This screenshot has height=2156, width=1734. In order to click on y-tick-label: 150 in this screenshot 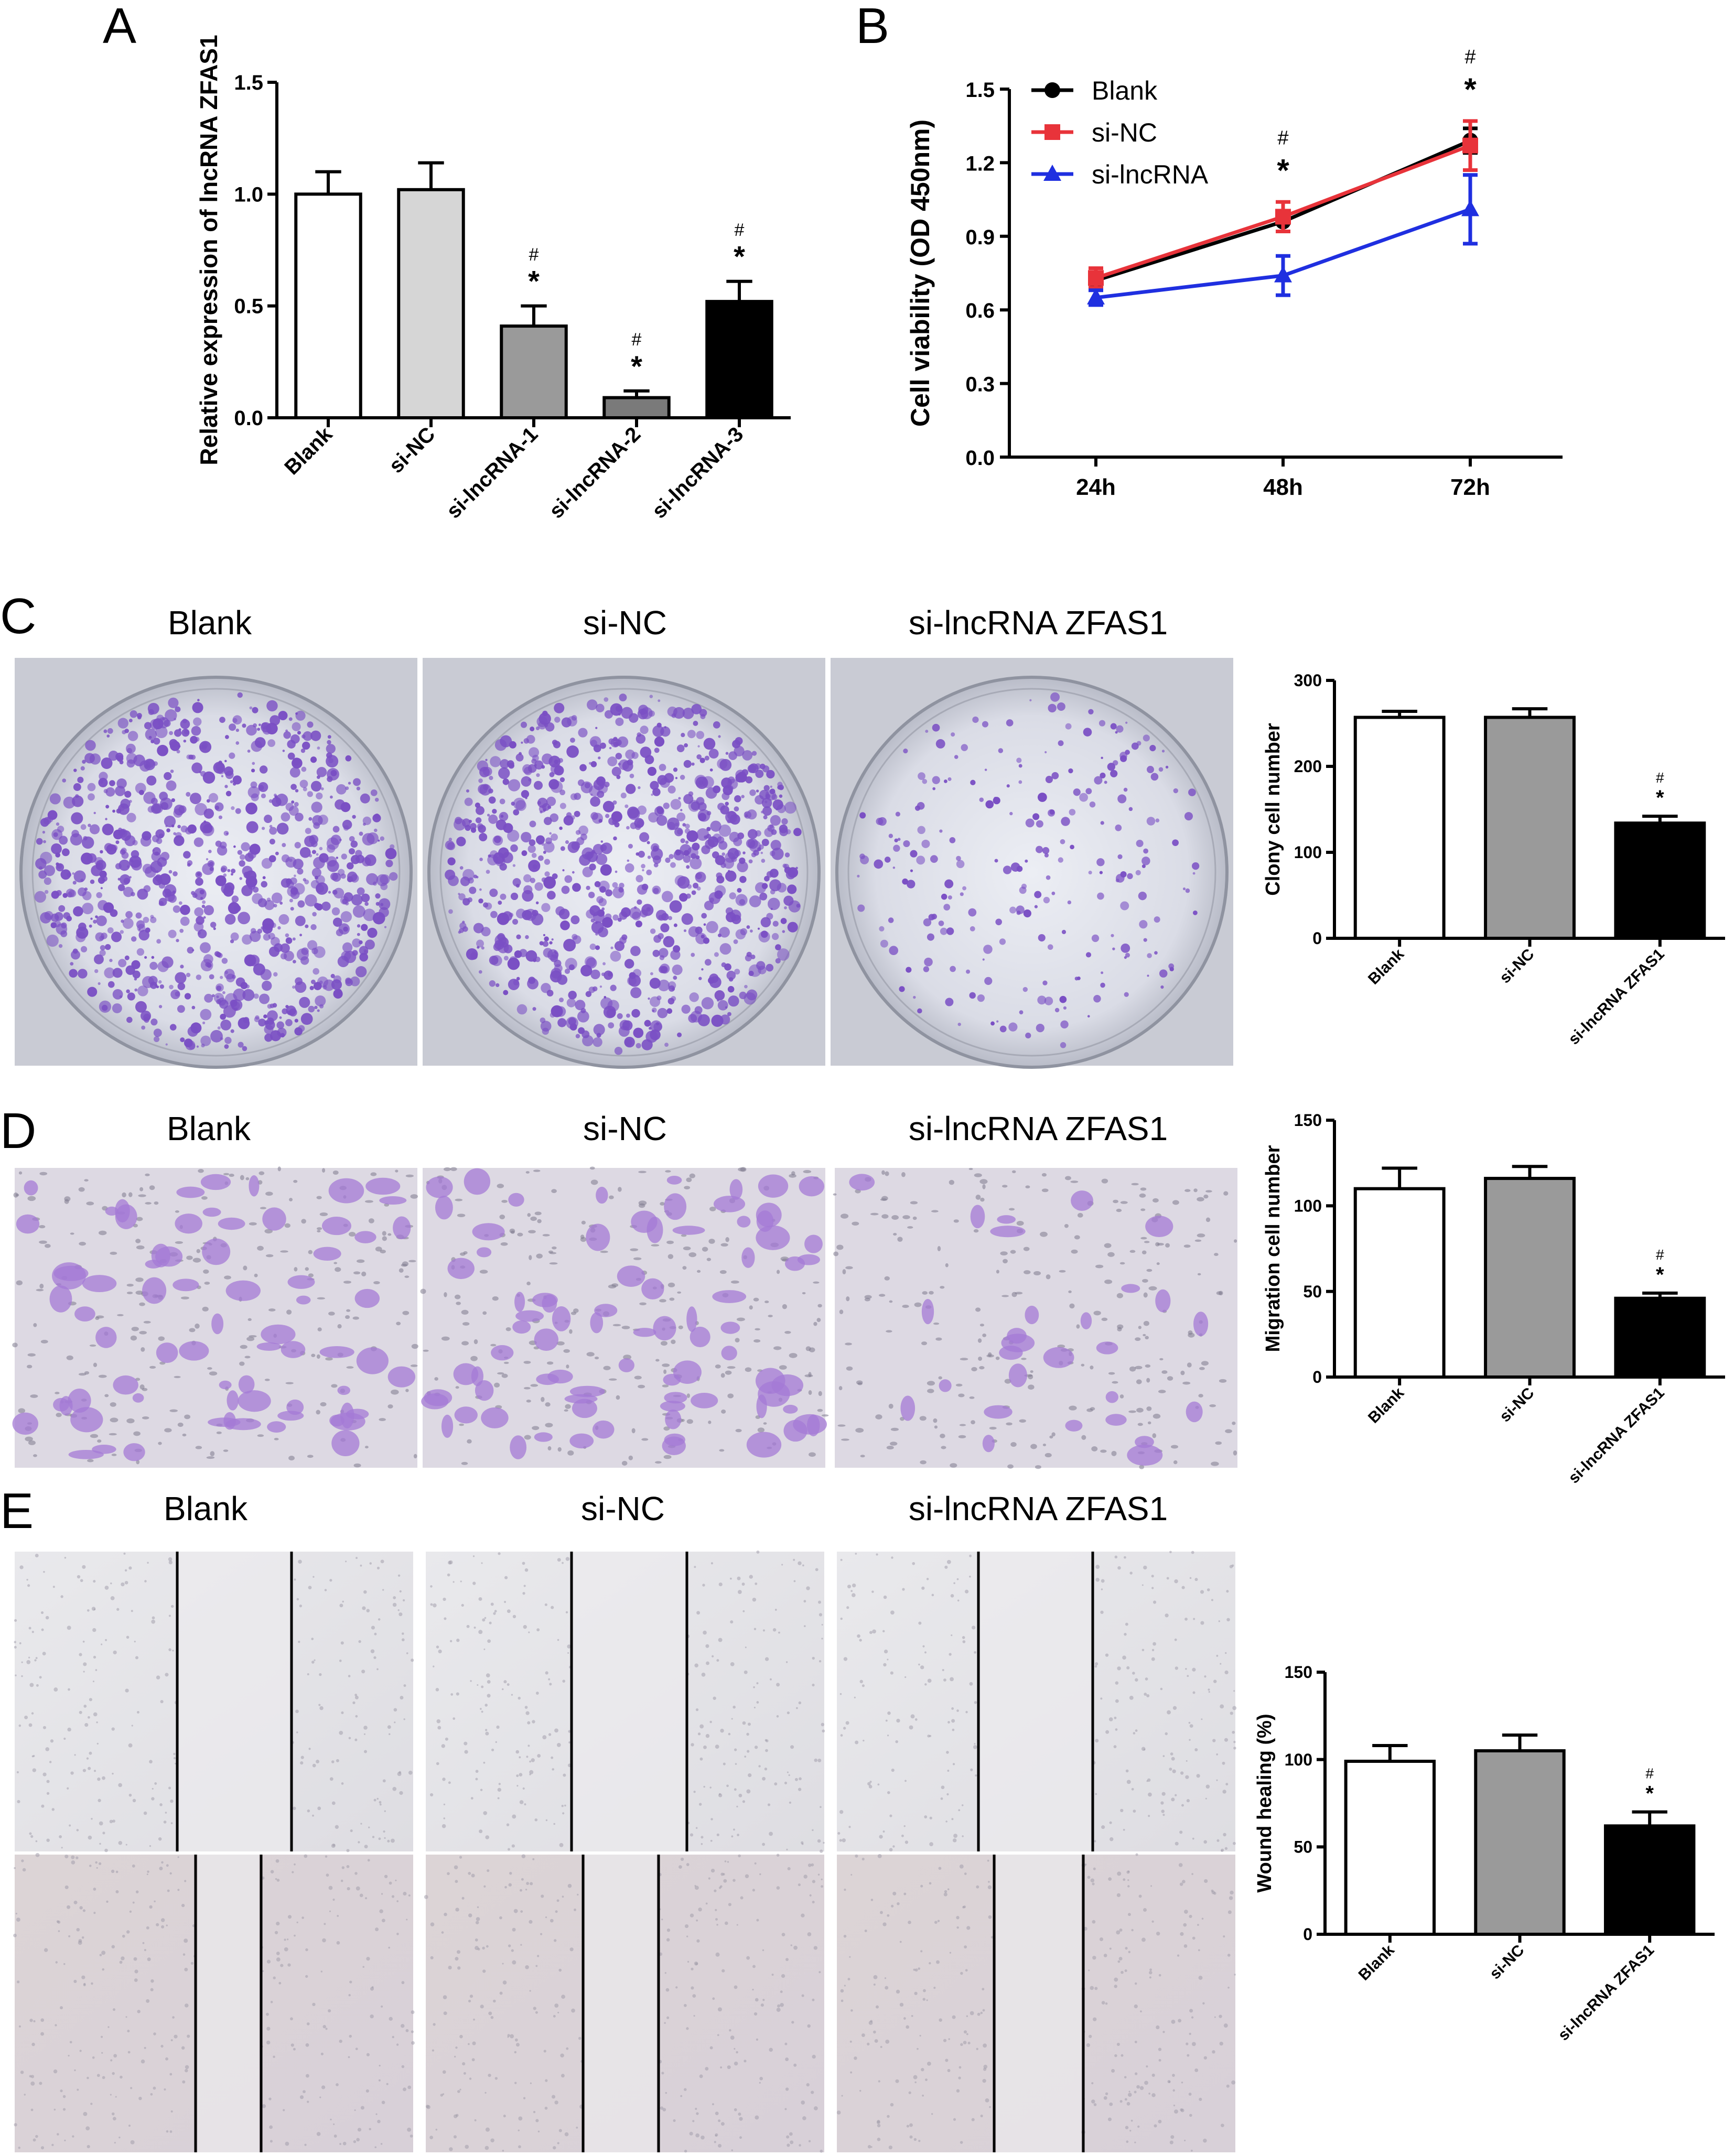, I will do `click(1298, 1672)`.